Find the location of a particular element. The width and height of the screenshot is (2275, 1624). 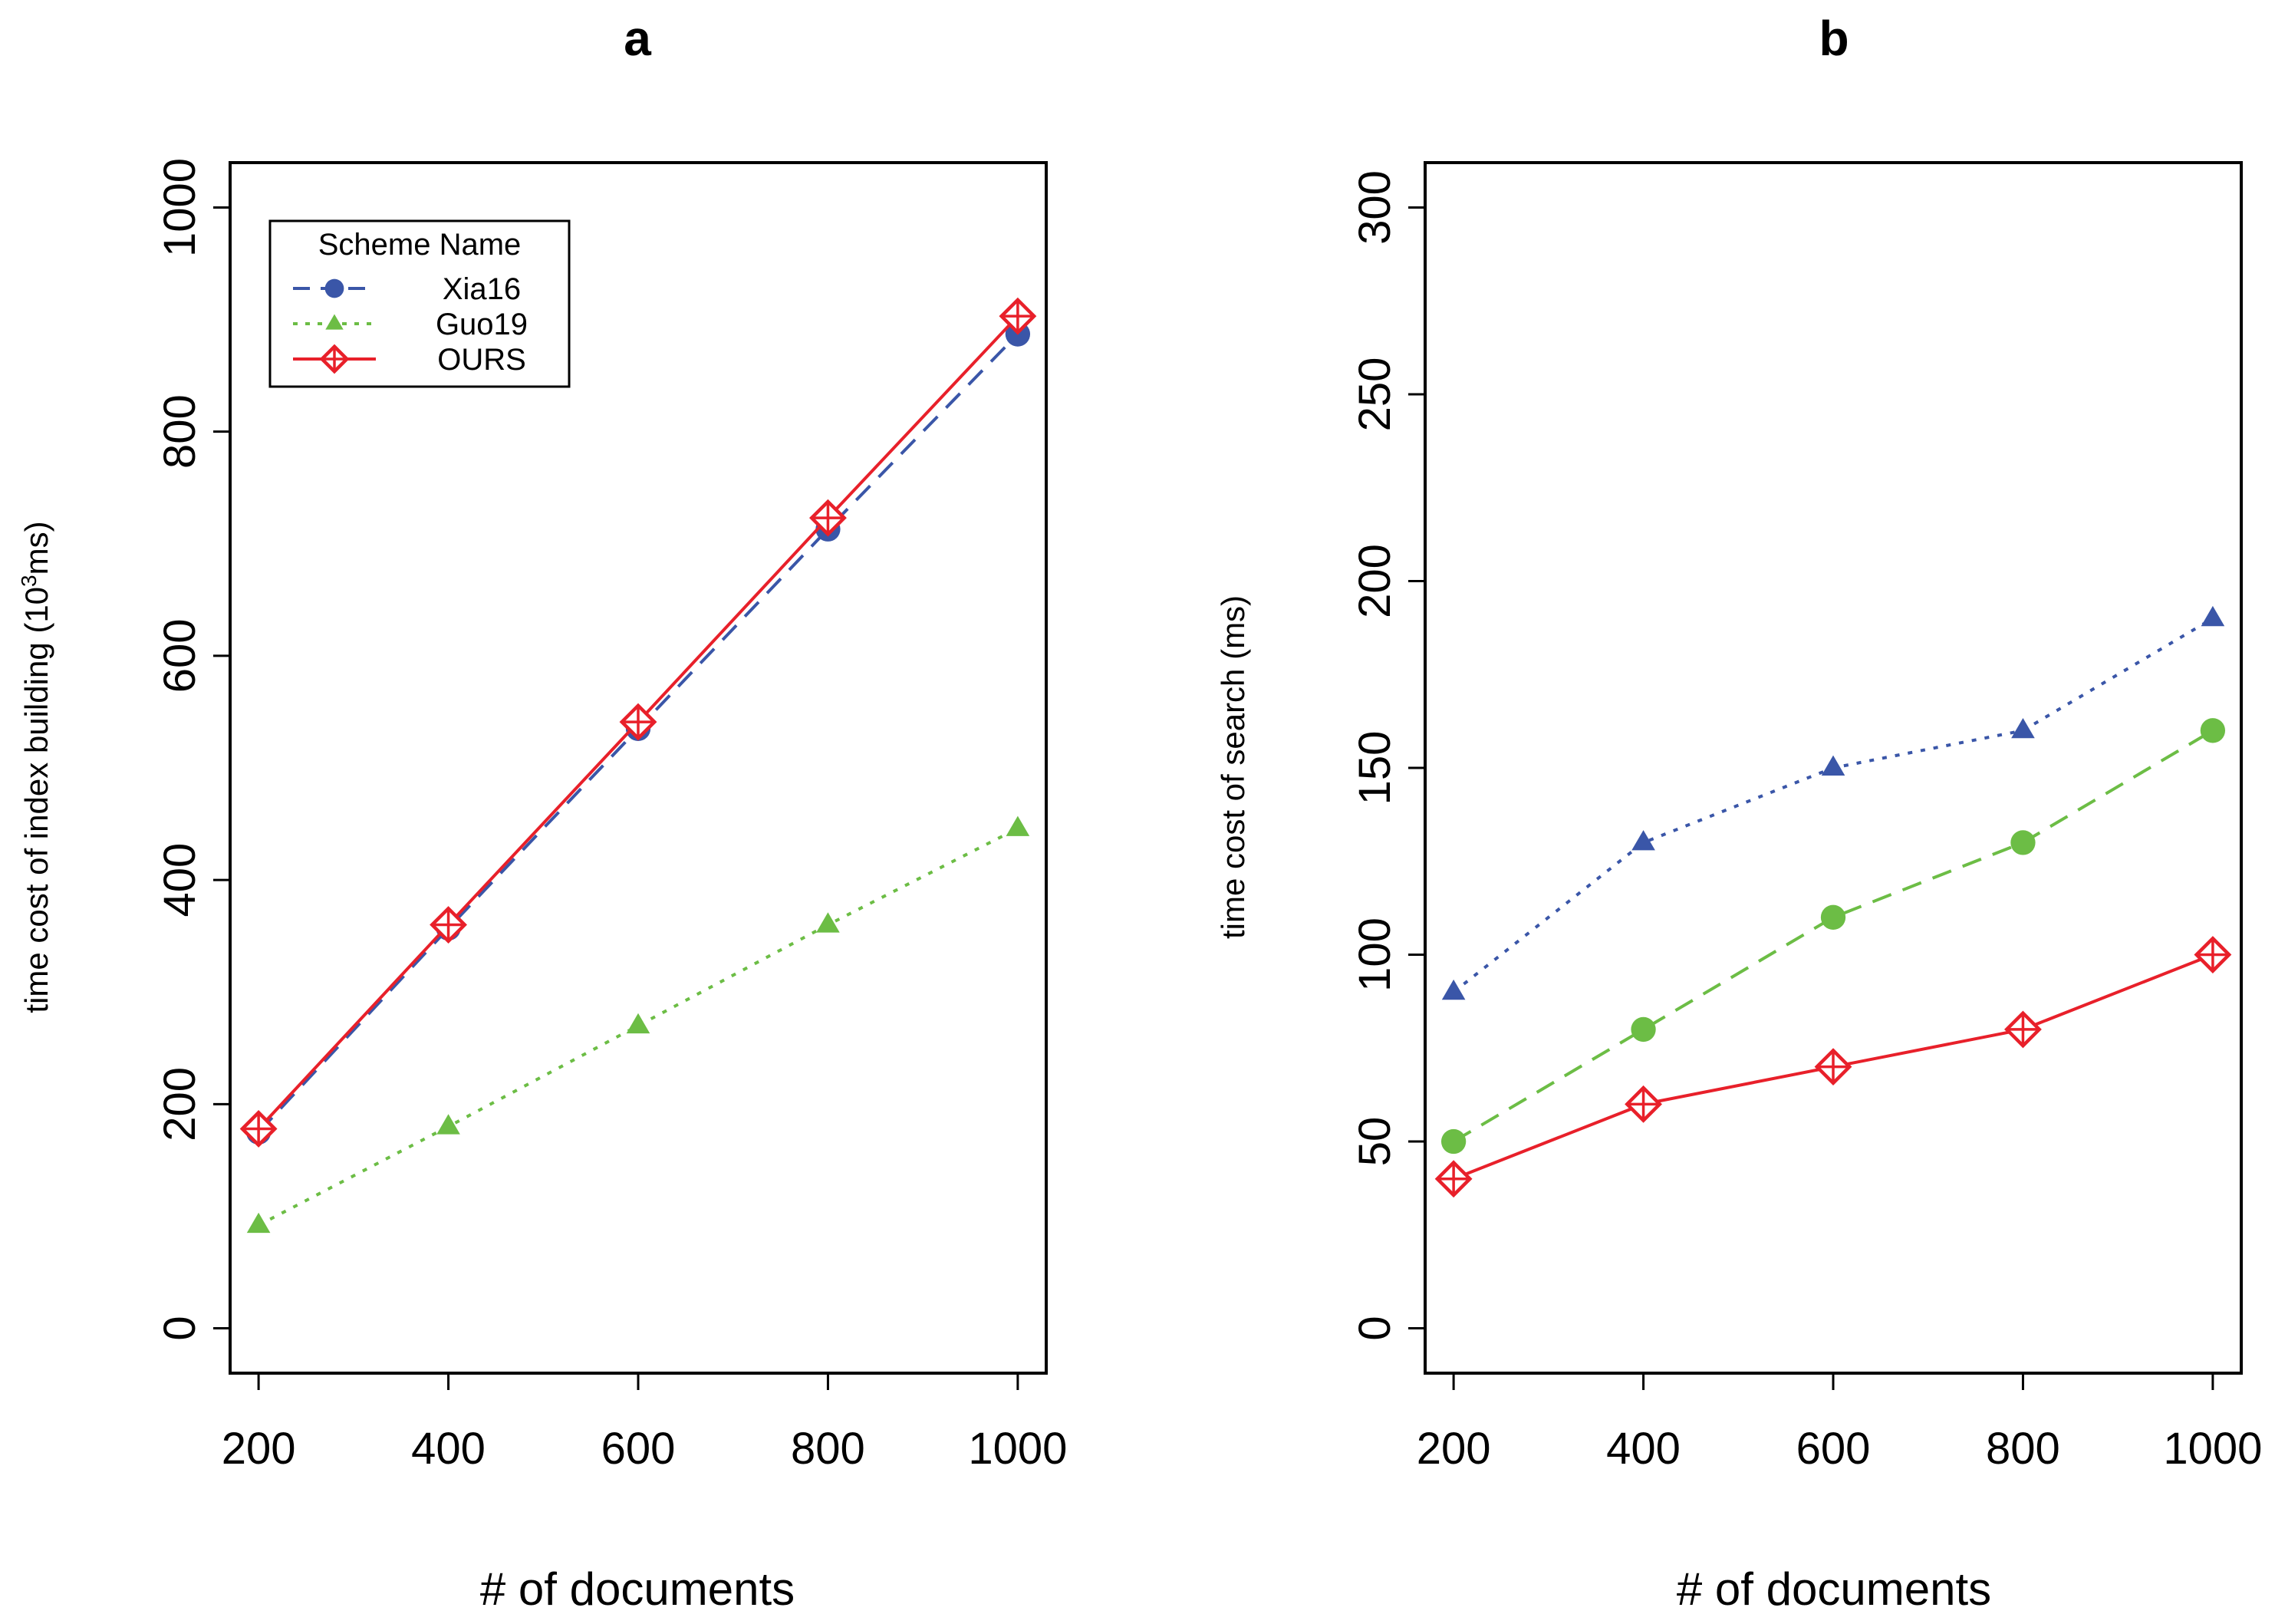

panel-a-y-label-sup: 3 is located at coordinates (29, 581).